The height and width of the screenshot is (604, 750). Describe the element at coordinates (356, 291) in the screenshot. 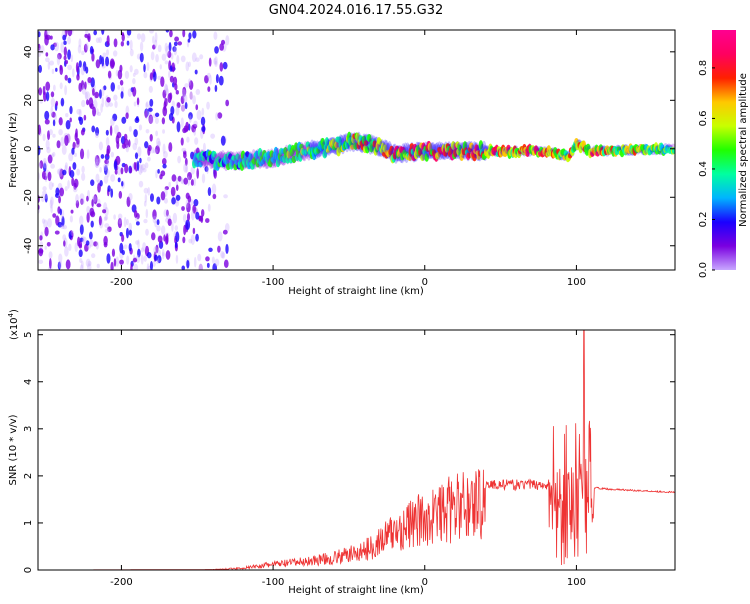

I see `spectrogram-x-axis-label: Height of straight line (km)` at that location.